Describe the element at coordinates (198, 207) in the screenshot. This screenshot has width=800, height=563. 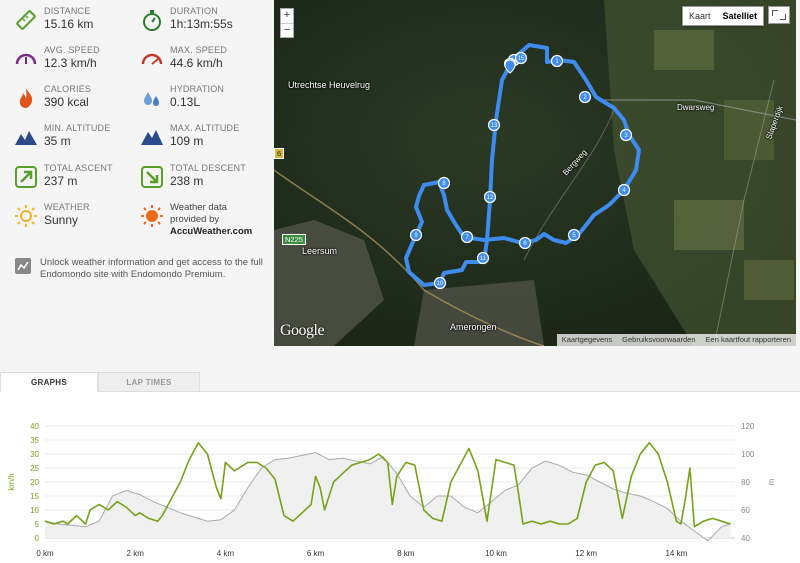
I see `weather-data-line1: Weather data` at that location.